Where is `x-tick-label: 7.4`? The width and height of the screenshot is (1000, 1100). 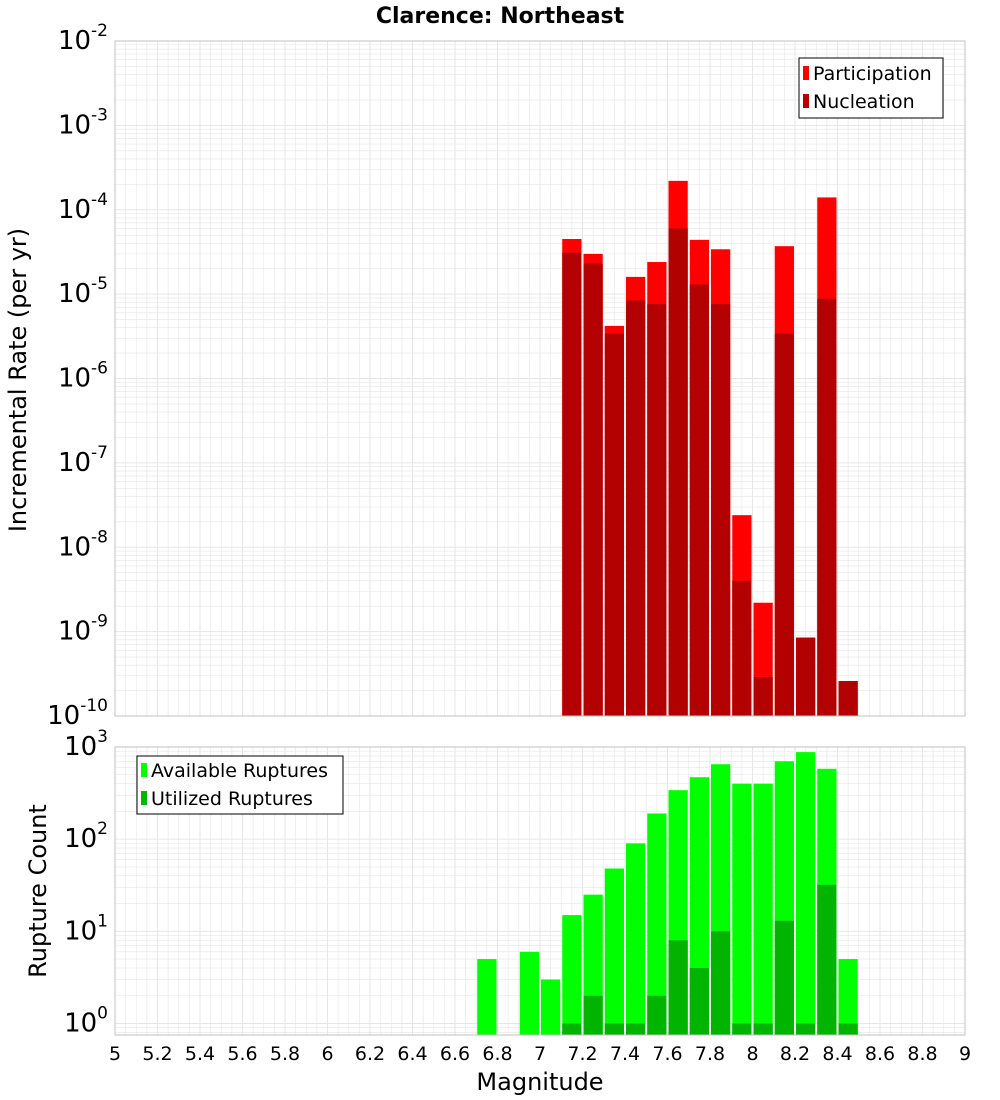
x-tick-label: 7.4 is located at coordinates (625, 1054).